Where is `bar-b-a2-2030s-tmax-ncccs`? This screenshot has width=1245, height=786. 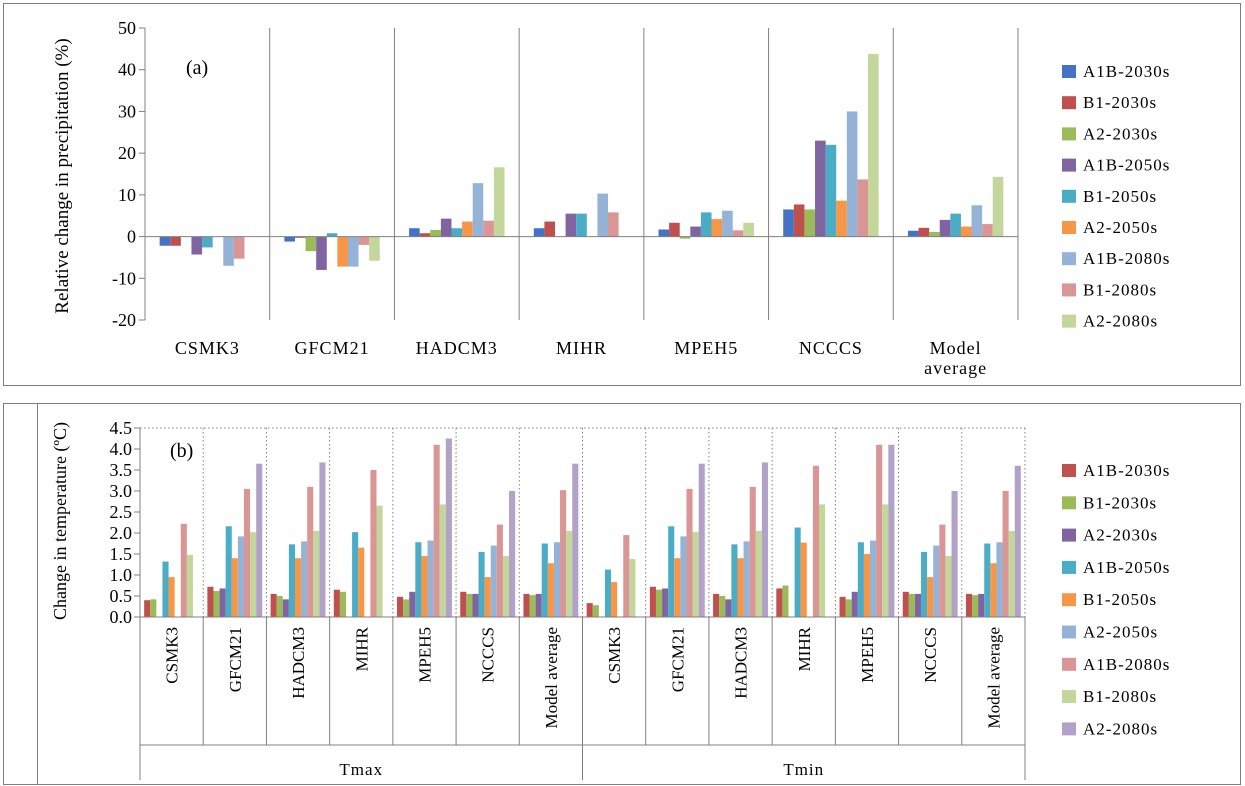
bar-b-a2-2030s-tmax-ncccs is located at coordinates (475, 605).